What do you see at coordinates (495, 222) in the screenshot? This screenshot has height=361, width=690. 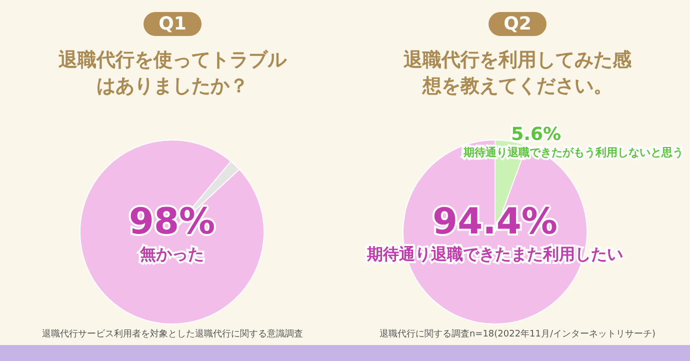 I see `data-label: 94.4%` at bounding box center [495, 222].